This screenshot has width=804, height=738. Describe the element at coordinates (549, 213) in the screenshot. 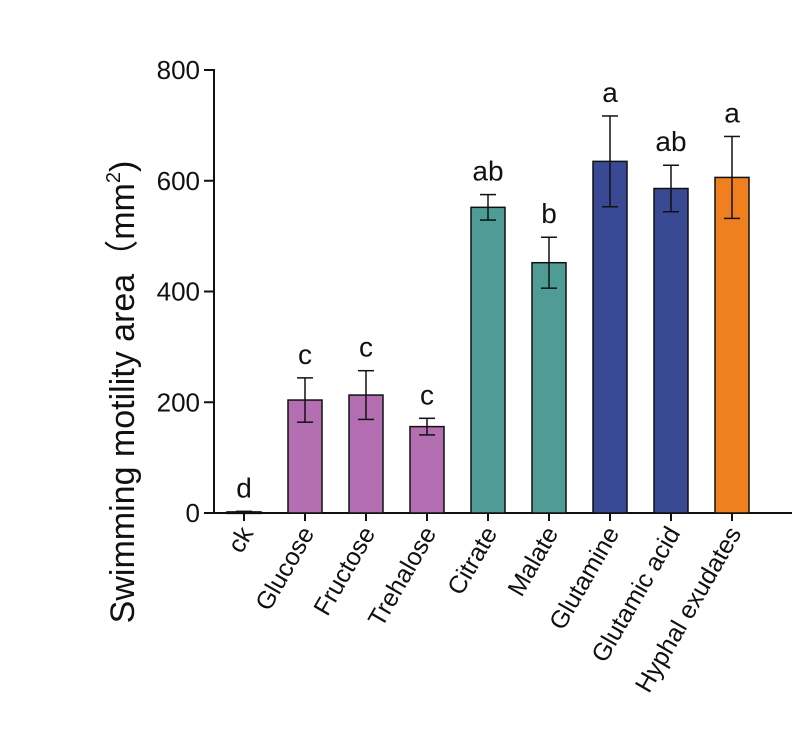

I see `significance-letter-5: b` at that location.